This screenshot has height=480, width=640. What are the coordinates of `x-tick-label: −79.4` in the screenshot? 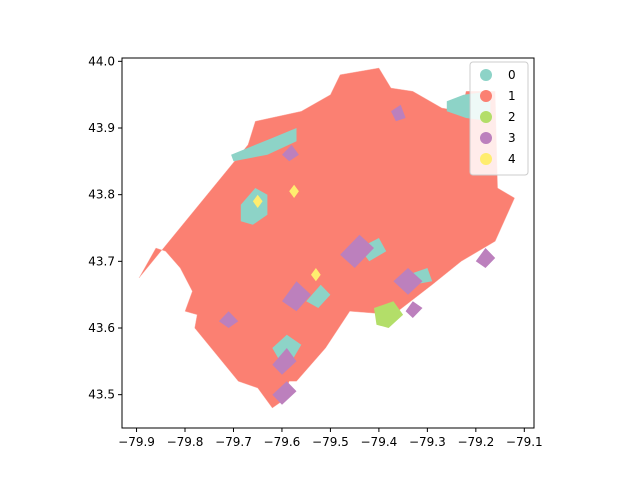 It's located at (379, 442).